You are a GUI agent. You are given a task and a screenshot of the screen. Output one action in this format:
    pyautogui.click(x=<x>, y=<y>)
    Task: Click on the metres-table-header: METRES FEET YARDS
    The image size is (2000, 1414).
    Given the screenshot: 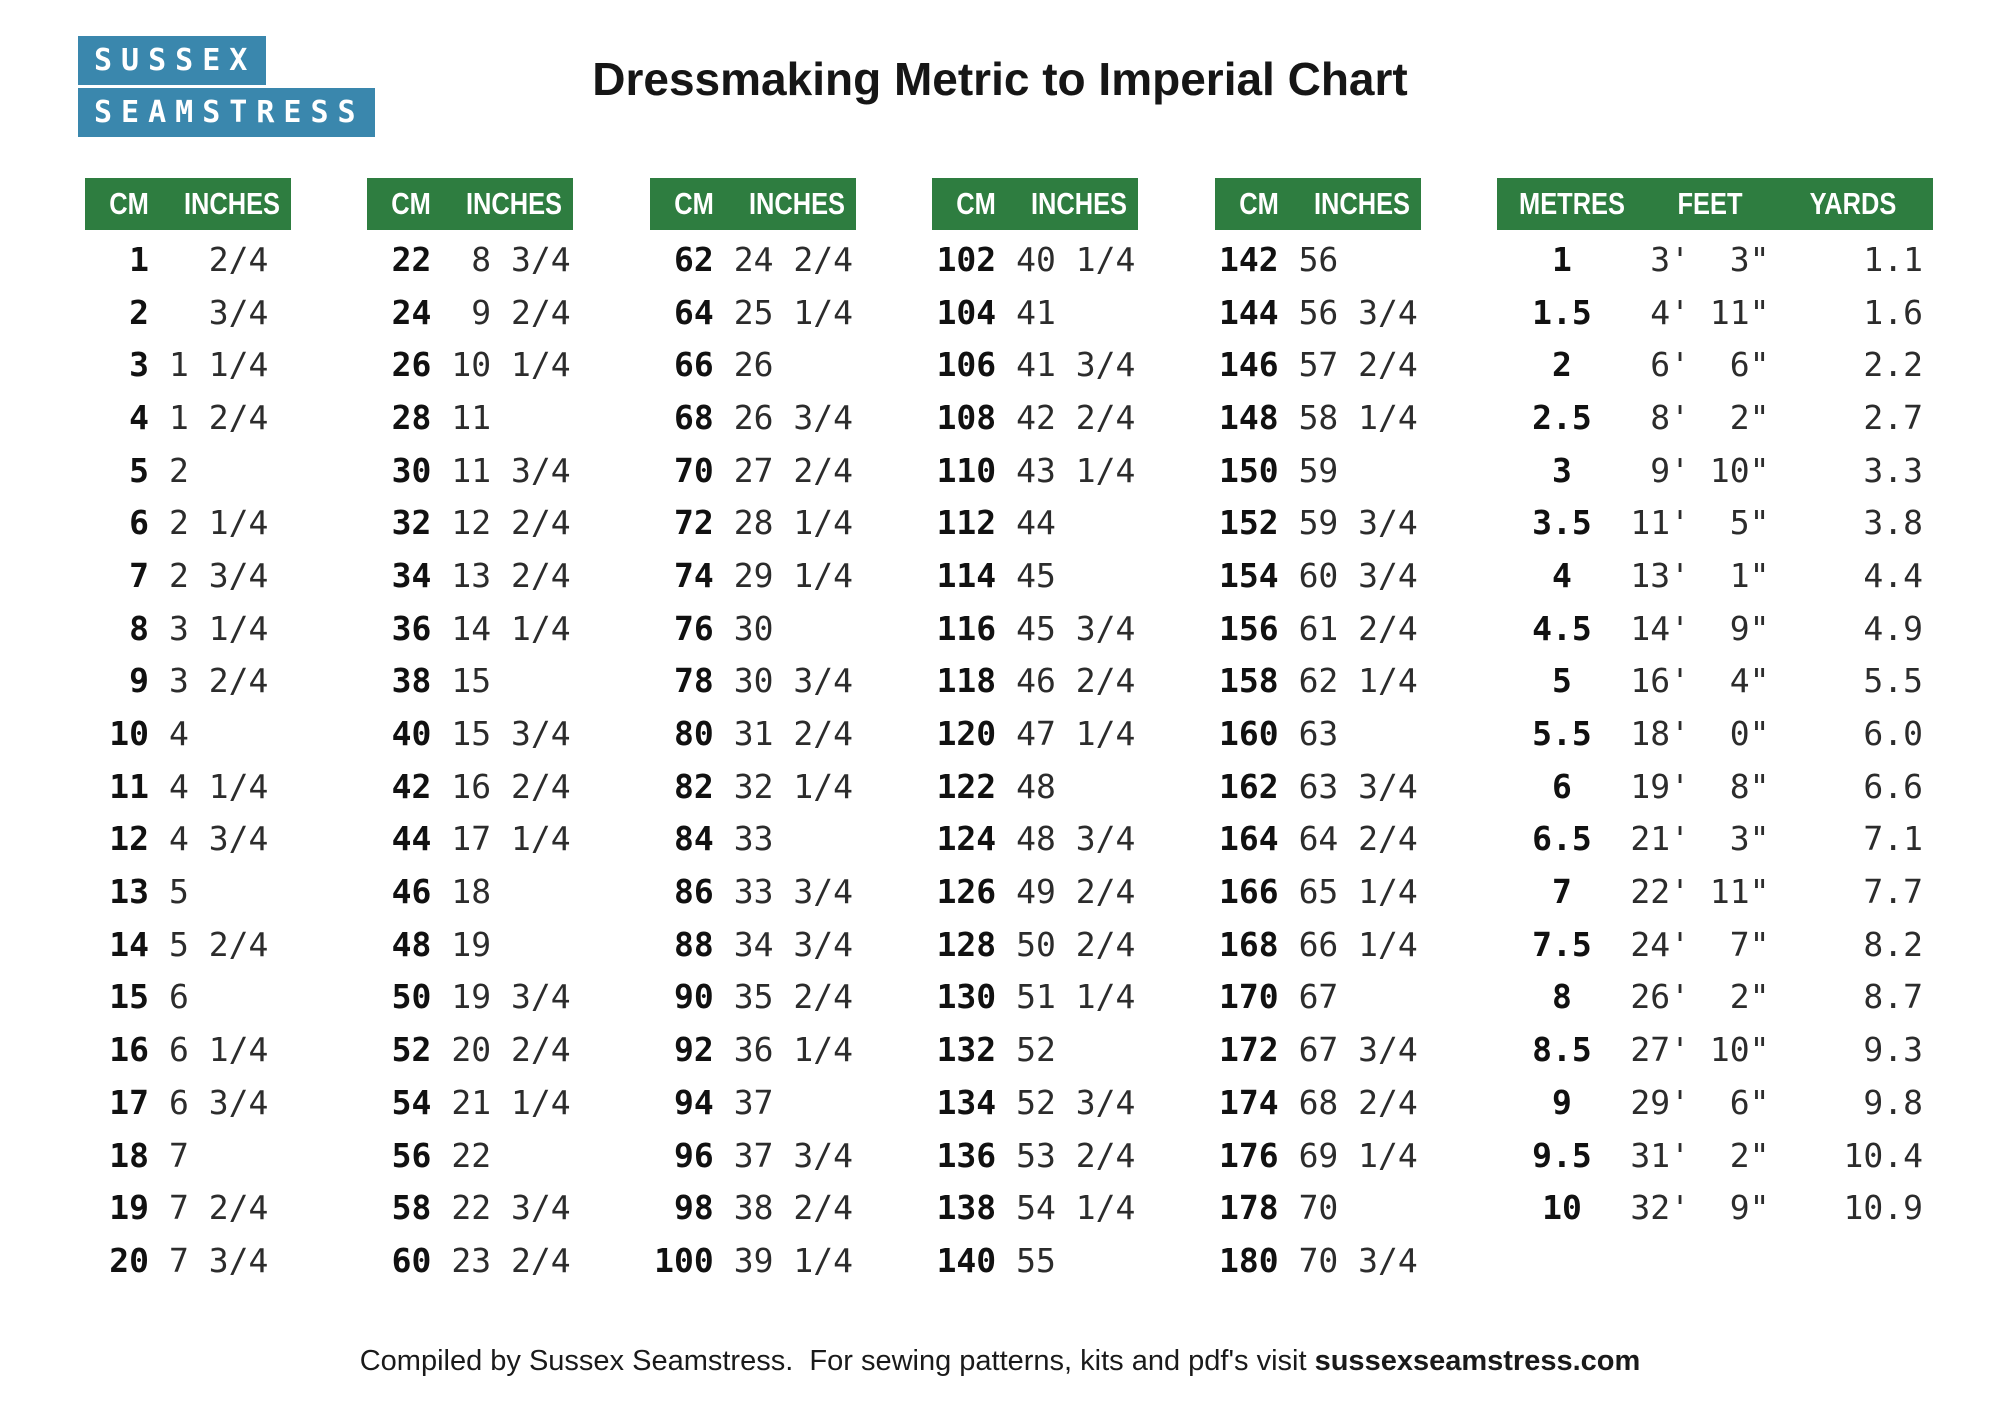 What is the action you would take?
    pyautogui.click(x=1714, y=204)
    